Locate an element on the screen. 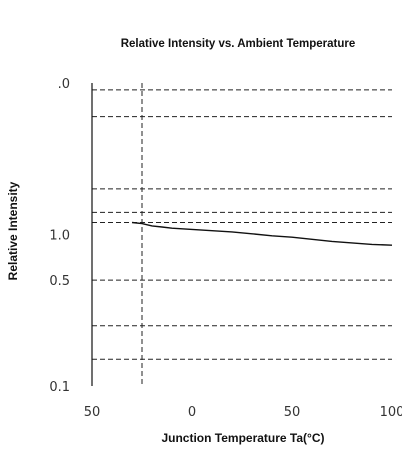 This screenshot has width=402, height=459. x-tick-labels: 50 0 50 100 is located at coordinates (243, 412).